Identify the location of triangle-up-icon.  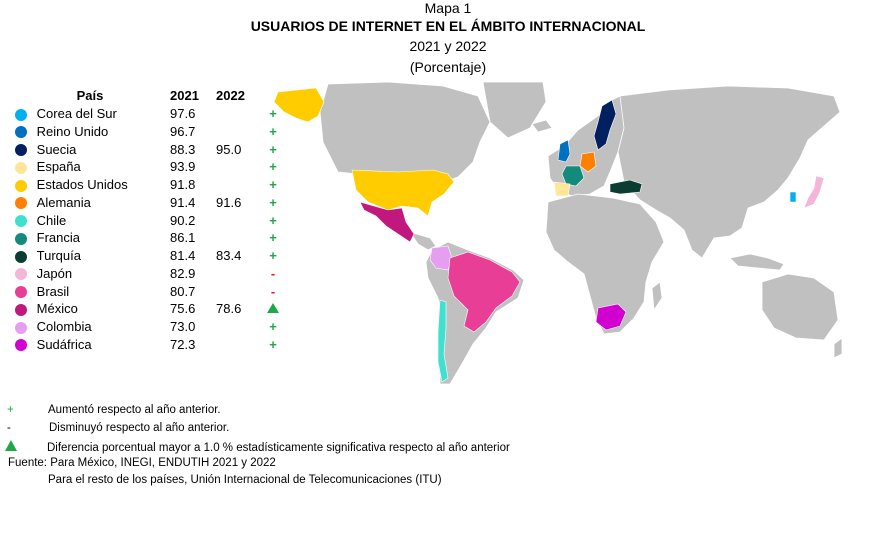
(273, 308).